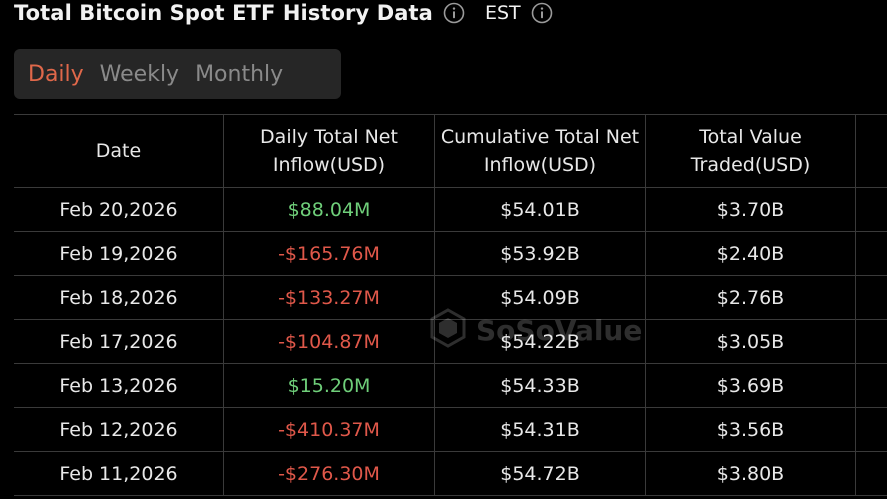  What do you see at coordinates (540, 341) in the screenshot?
I see `cell-cumulative-inflow: $54.22B` at bounding box center [540, 341].